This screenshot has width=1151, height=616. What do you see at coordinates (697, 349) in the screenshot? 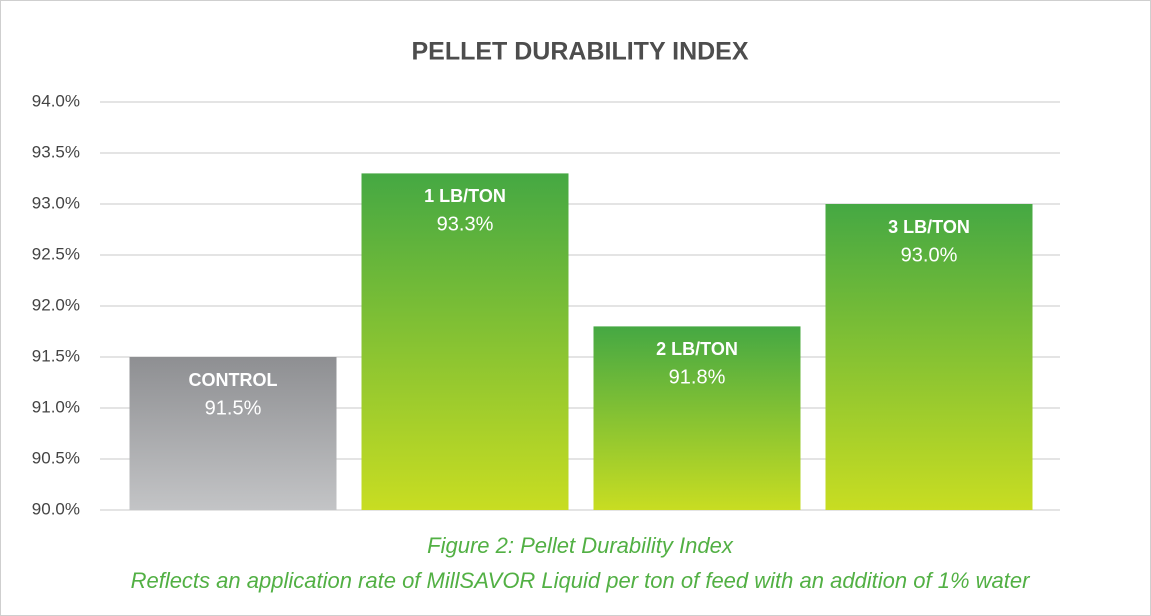
I see `bar-category-label: 2 LB/TON` at bounding box center [697, 349].